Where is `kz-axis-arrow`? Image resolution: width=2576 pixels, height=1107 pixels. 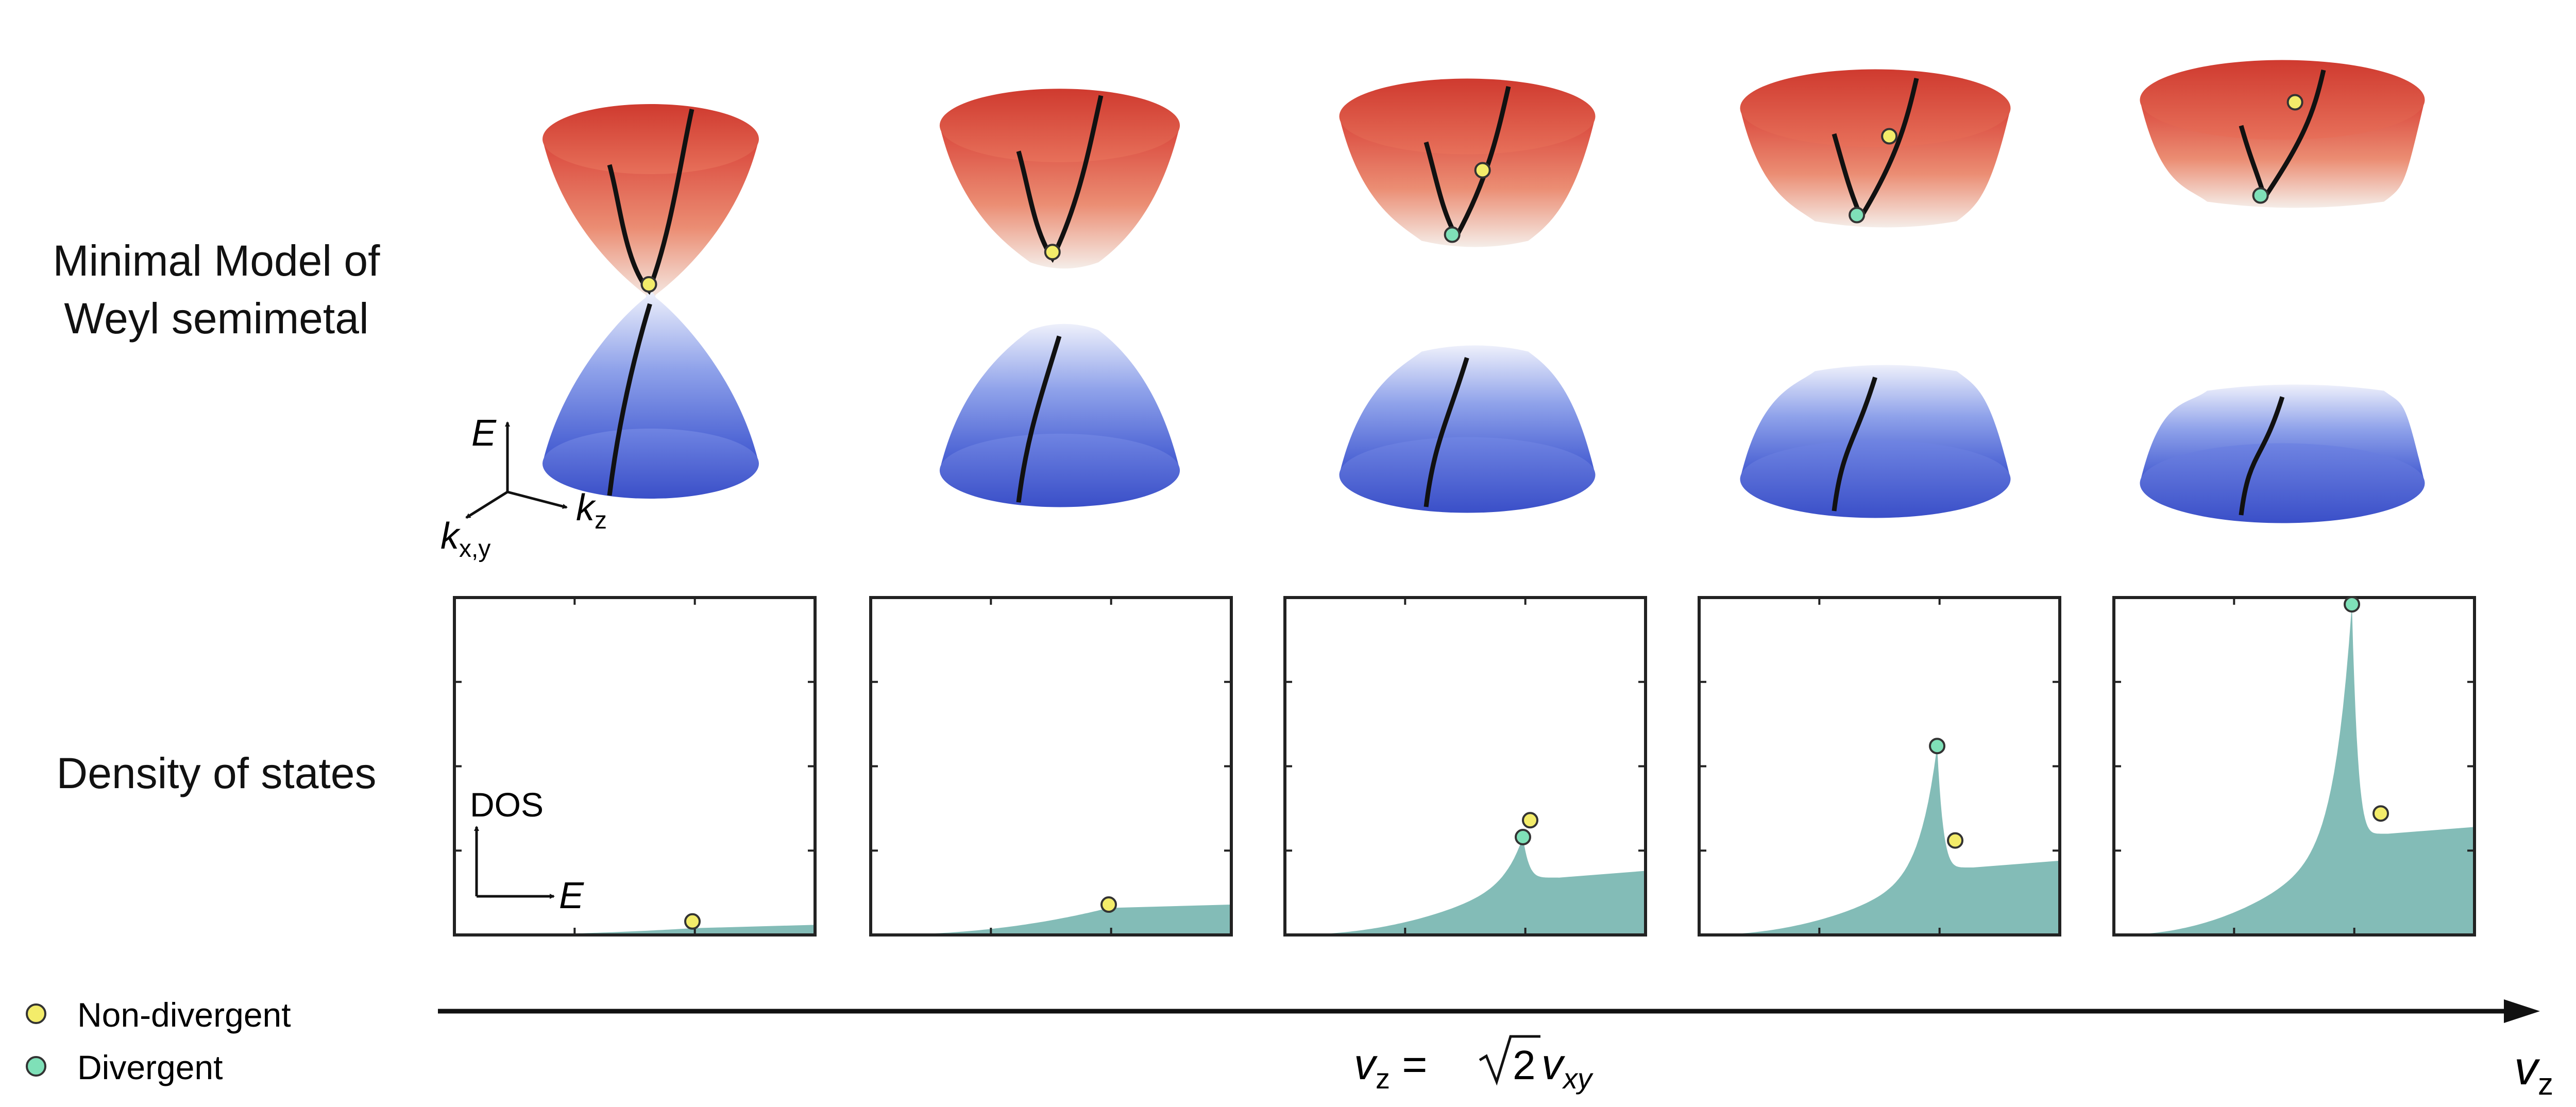
kz-axis-arrow is located at coordinates (537, 499).